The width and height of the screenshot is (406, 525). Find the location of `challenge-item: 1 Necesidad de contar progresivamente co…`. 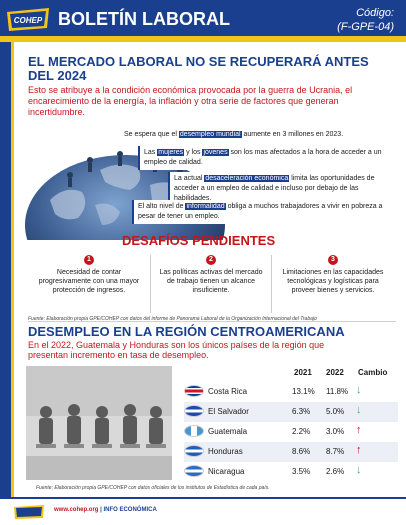

challenge-item: 1 Necesidad de contar progresivamente co… is located at coordinates (89, 284).